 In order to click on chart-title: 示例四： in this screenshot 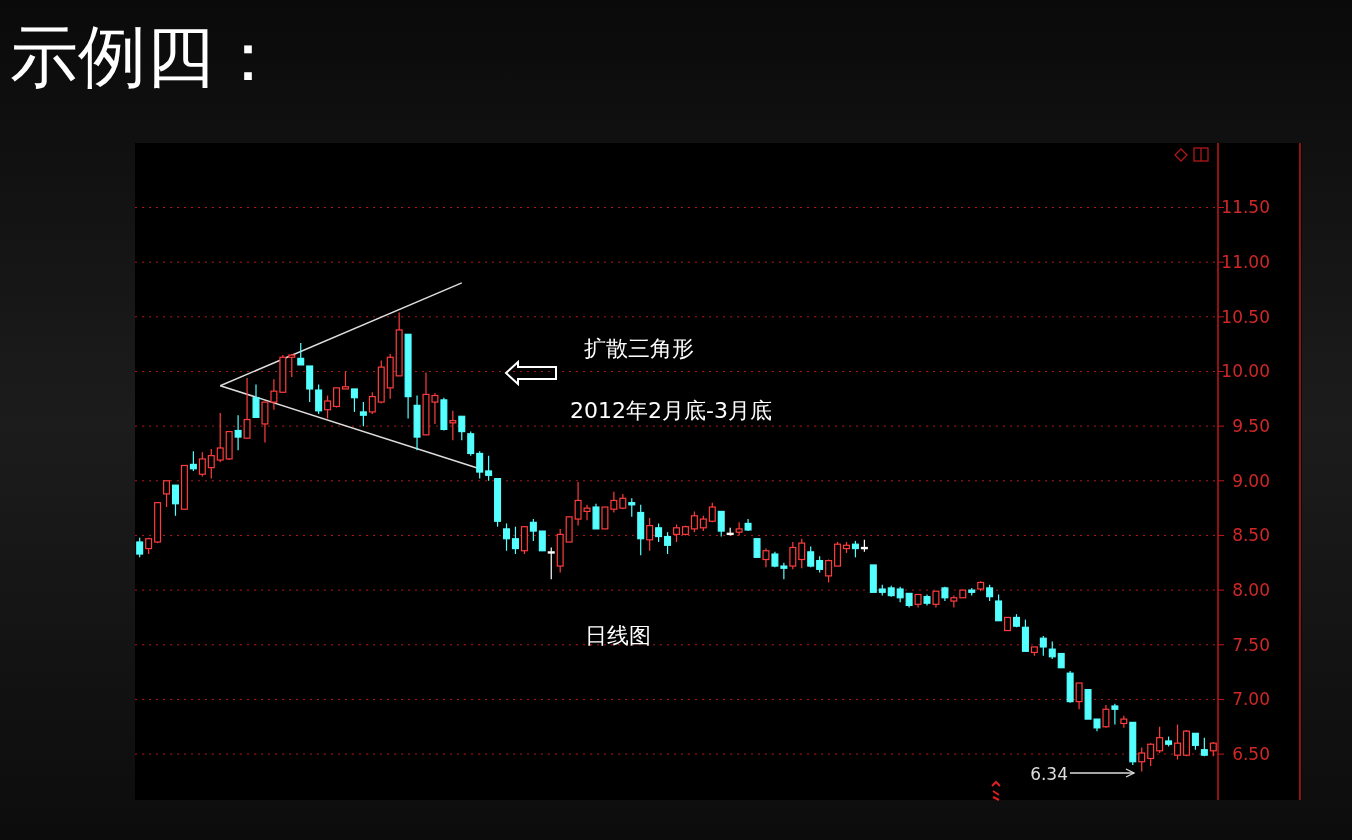, I will do `click(146, 56)`.